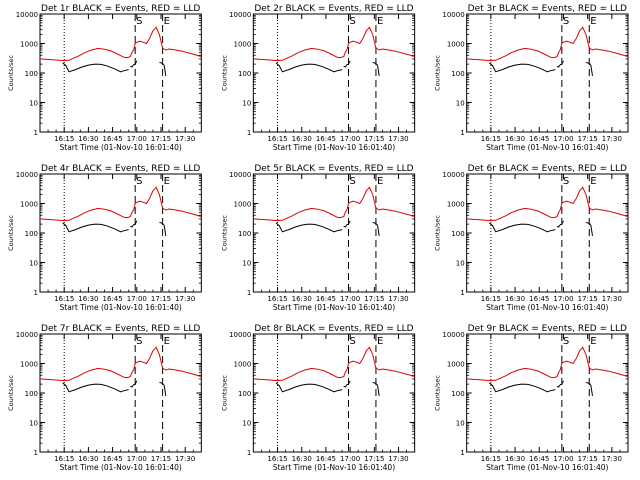 This screenshot has width=640, height=480. I want to click on panel-title: Det 9r BLACK = Events, RED = LLD, so click(547, 329).